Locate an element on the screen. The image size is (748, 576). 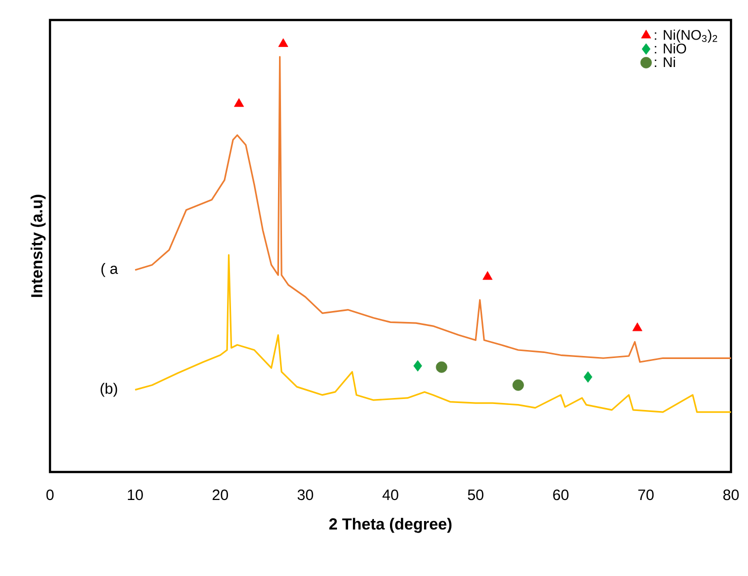
x-tick-label: 0 is located at coordinates (50, 495).